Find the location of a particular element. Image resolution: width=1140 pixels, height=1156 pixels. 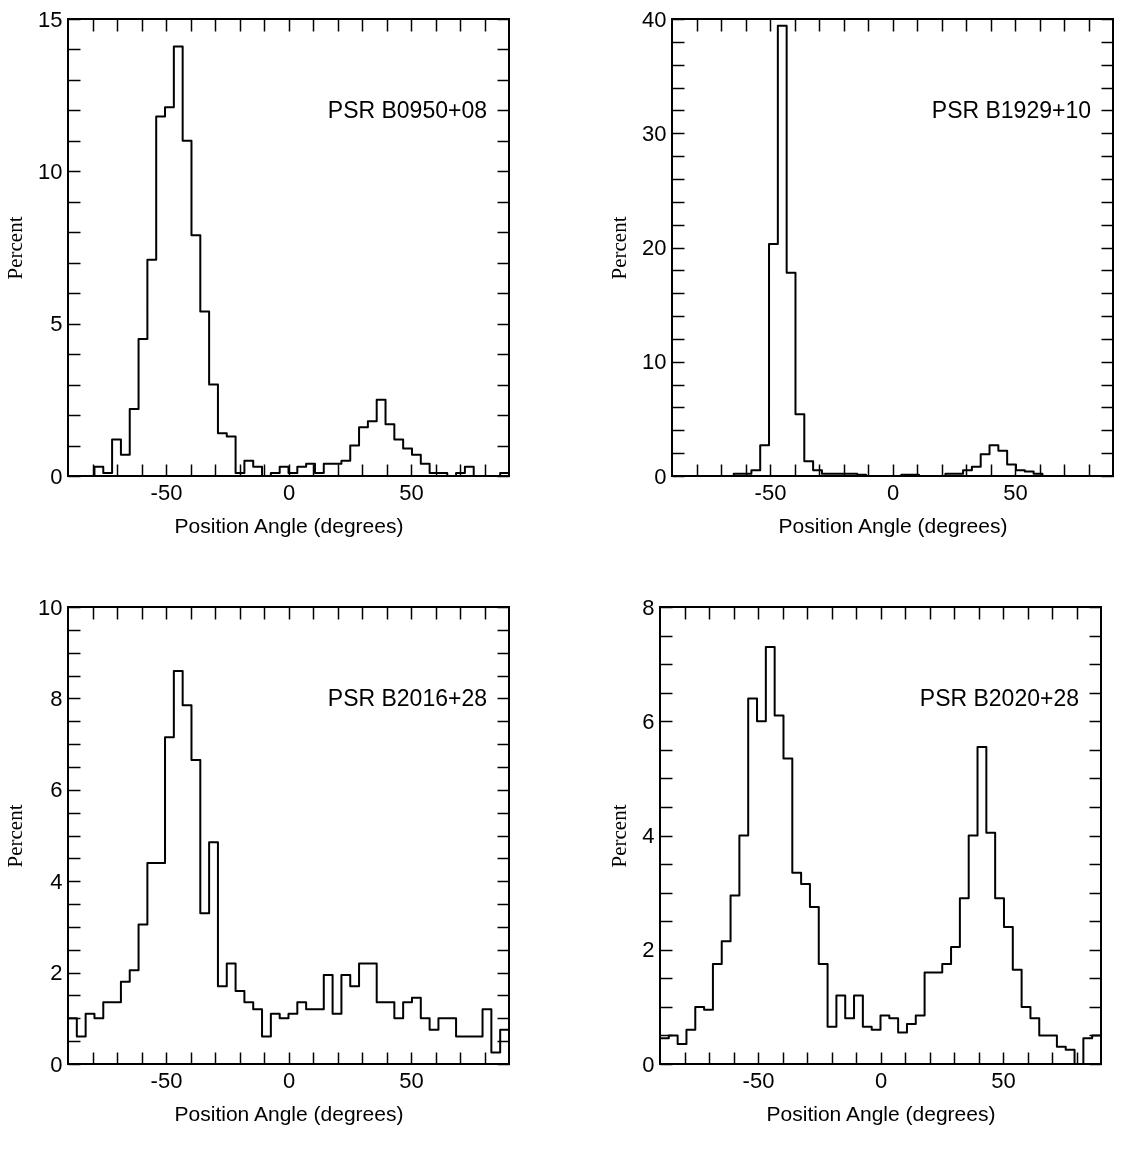

y-tick-label: 5 is located at coordinates (56, 324).